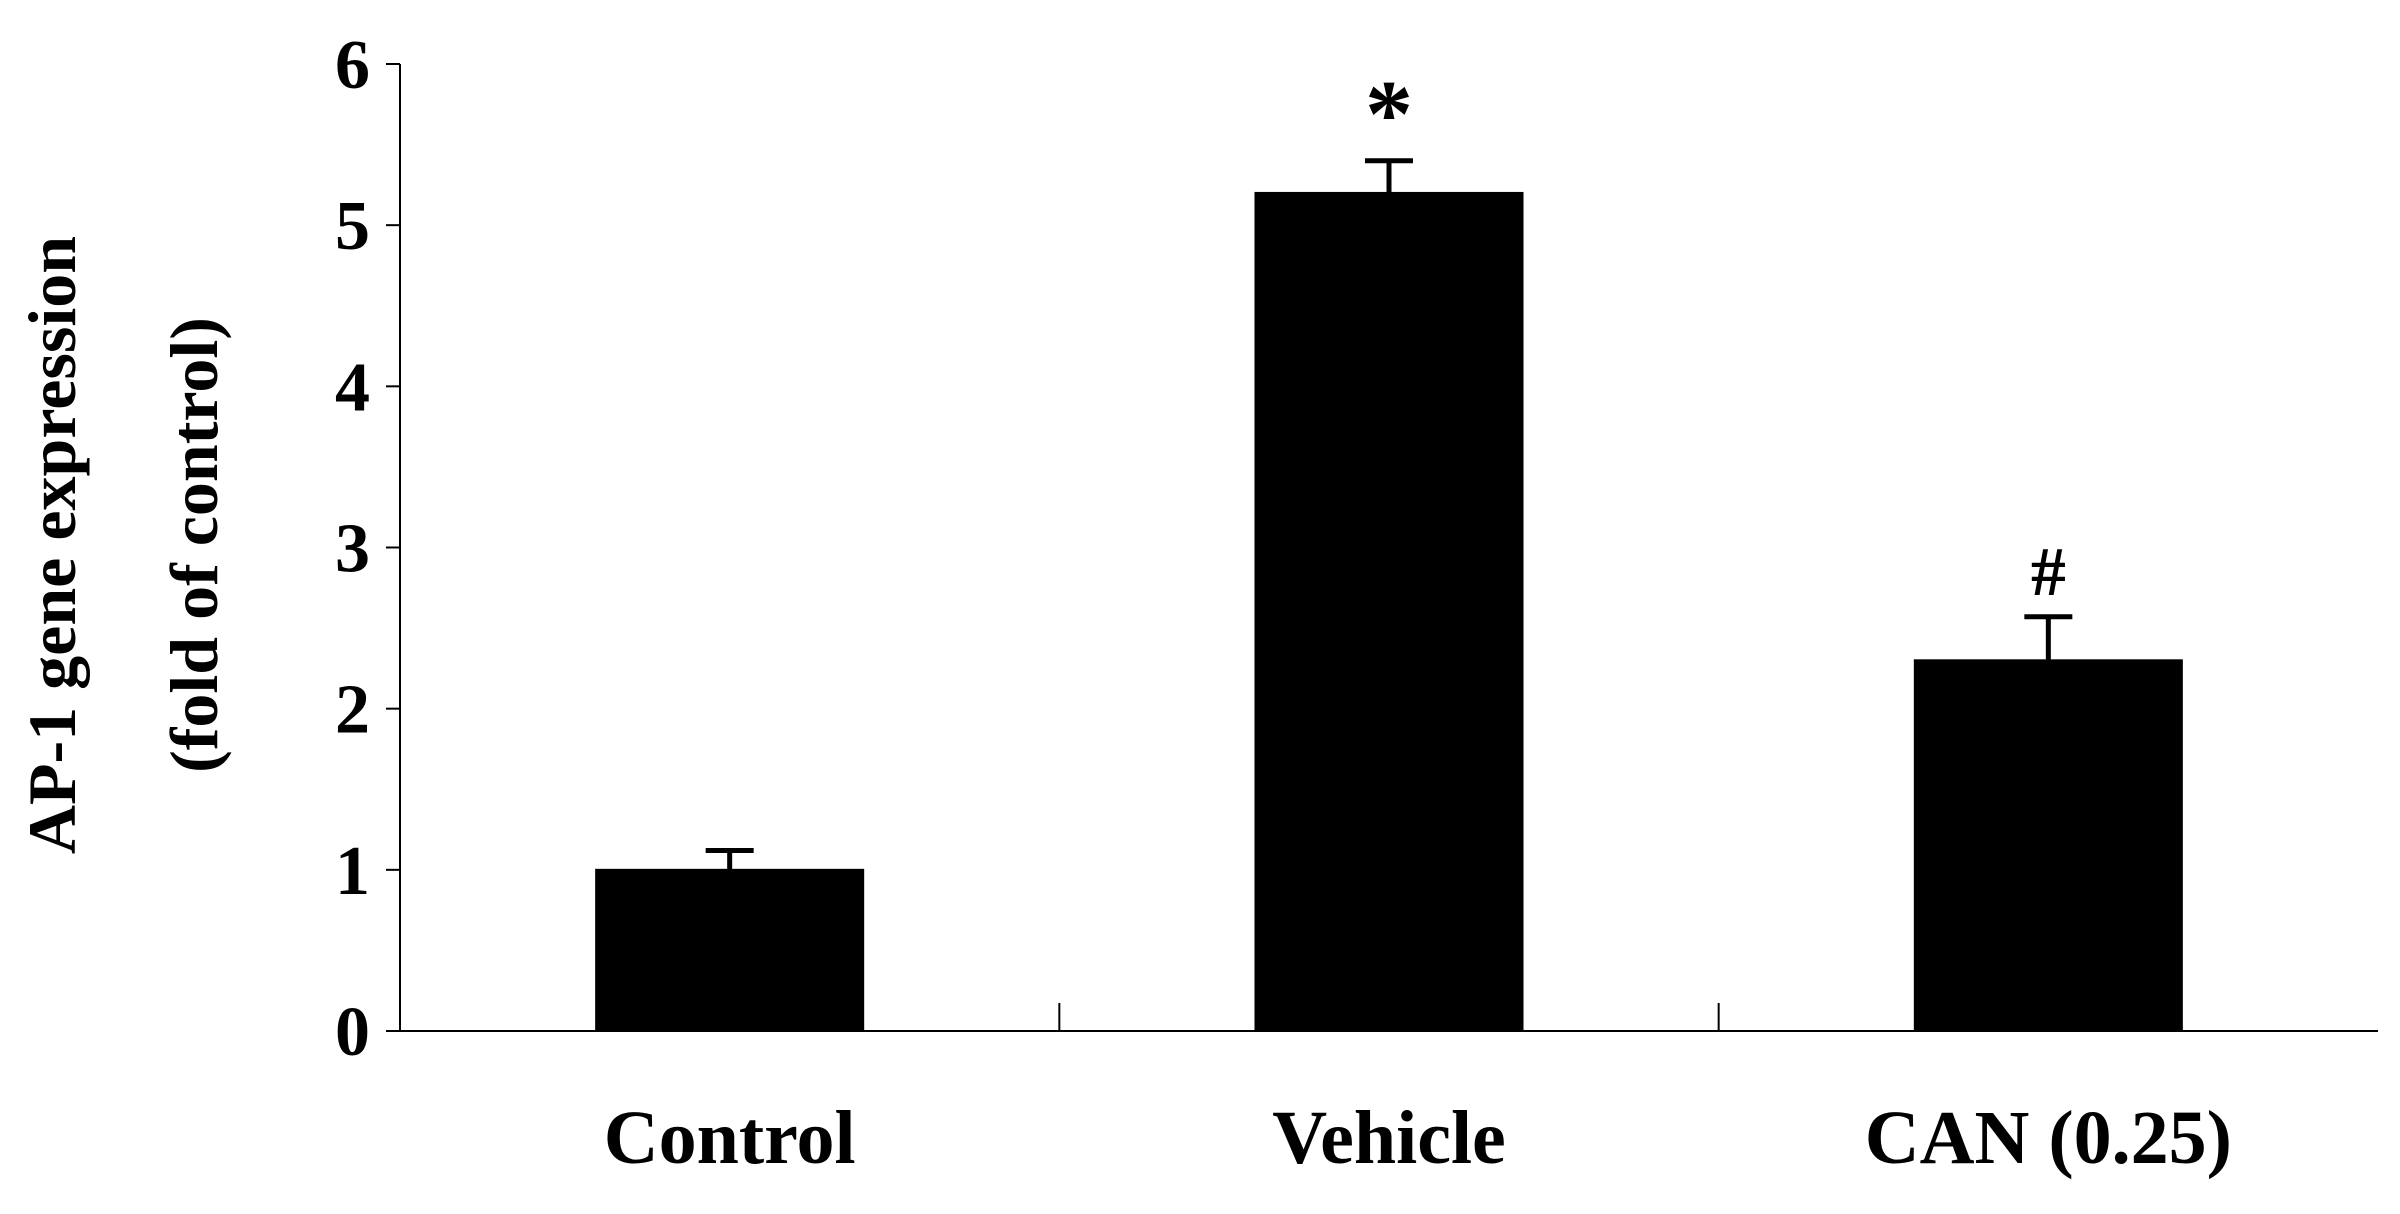 This screenshot has height=1214, width=2400. What do you see at coordinates (2048, 1138) in the screenshot?
I see `x-category-label: CAN (0.25)` at bounding box center [2048, 1138].